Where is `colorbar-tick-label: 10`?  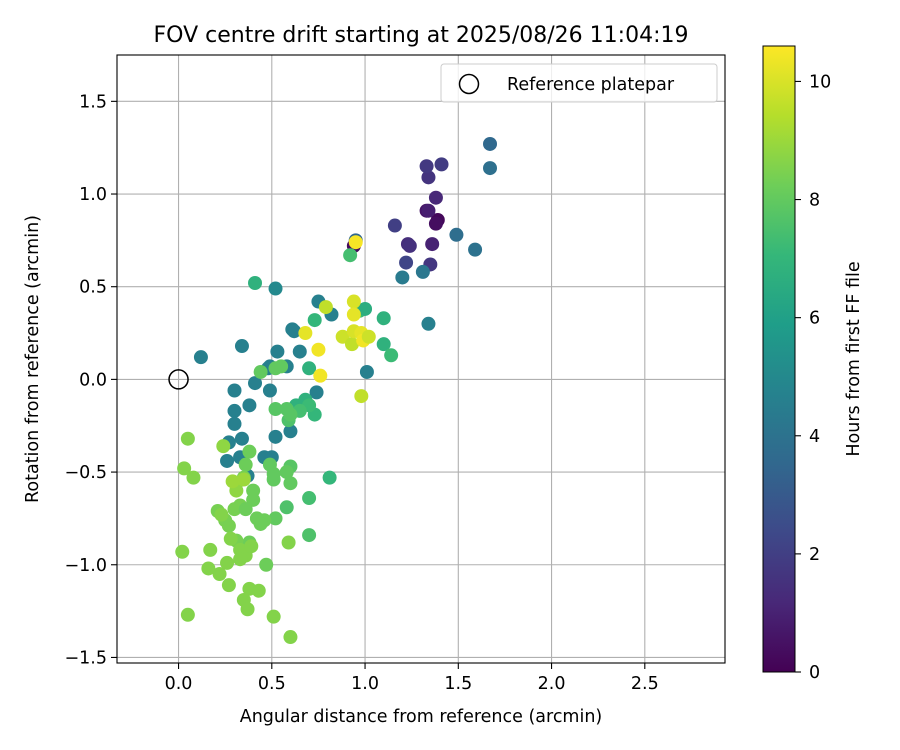 colorbar-tick-label: 10 is located at coordinates (820, 82).